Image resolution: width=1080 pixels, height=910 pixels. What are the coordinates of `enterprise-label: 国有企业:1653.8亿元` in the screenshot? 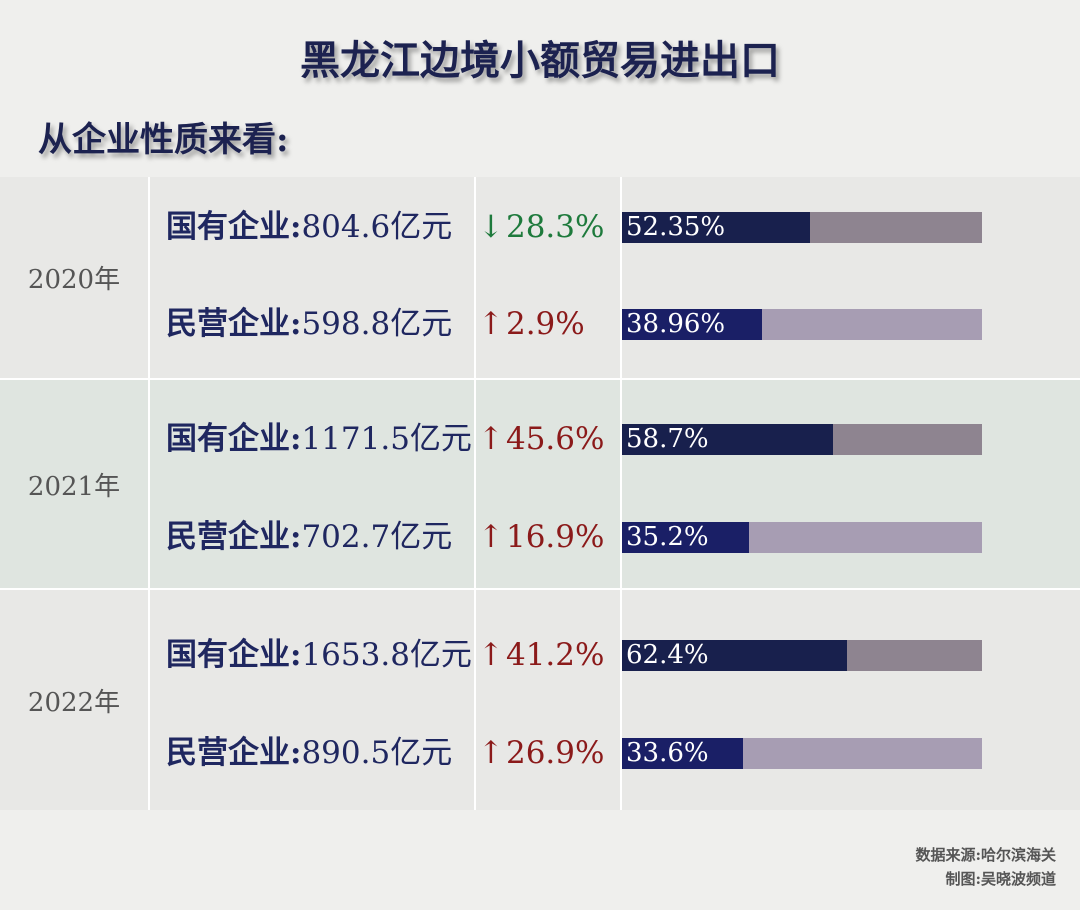 It's located at (319, 655).